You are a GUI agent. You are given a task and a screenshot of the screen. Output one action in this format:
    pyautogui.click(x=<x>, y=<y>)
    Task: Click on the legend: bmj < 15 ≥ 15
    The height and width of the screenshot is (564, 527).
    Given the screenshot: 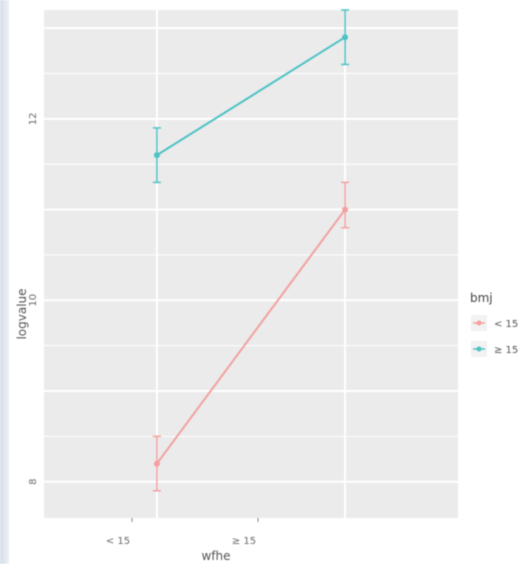 What is the action you would take?
    pyautogui.click(x=494, y=324)
    